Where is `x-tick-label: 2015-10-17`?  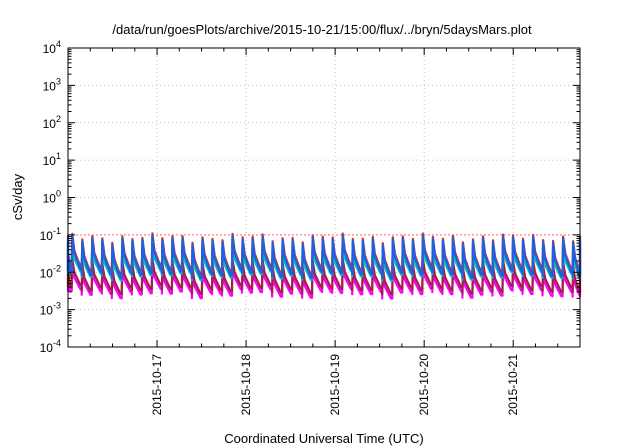
x-tick-label: 2015-10-17 is located at coordinates (157, 385).